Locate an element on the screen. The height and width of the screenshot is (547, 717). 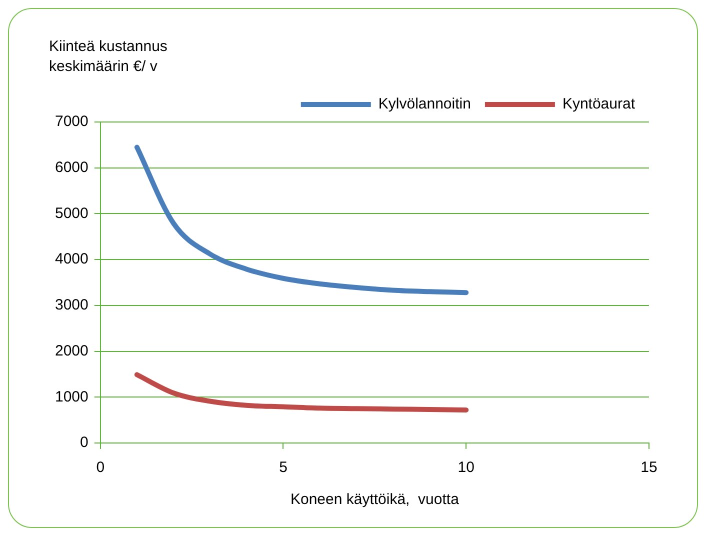
x-tick-label: 0 is located at coordinates (100, 467).